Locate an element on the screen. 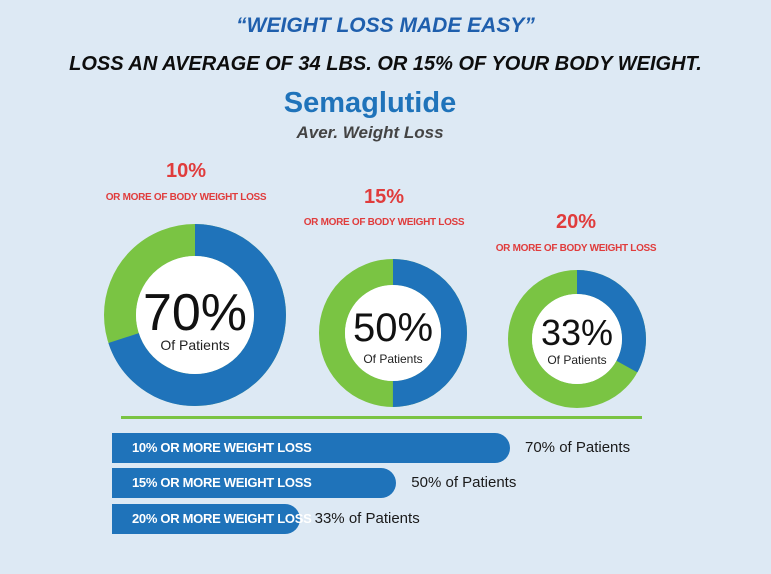 The width and height of the screenshot is (771, 574). tier-2-desc: OR MORE OF BODY WEIGHT LOSS is located at coordinates (384, 222).